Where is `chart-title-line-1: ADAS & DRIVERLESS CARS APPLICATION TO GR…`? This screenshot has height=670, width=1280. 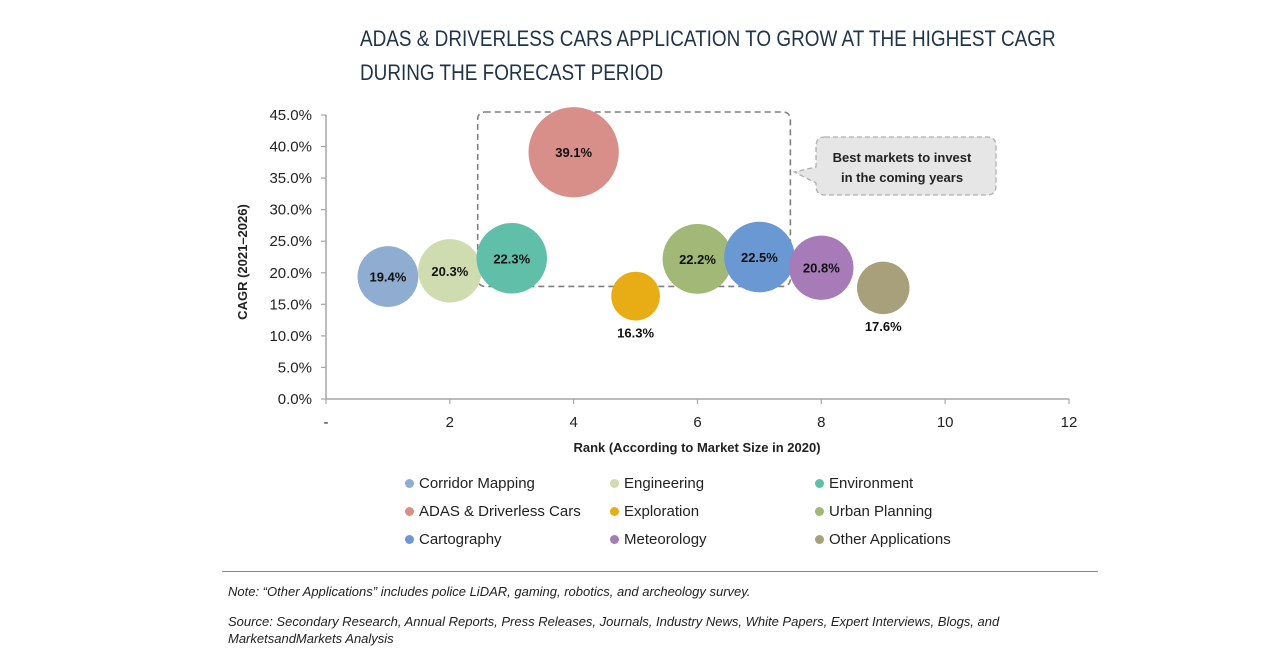
chart-title-line-1: ADAS & DRIVERLESS CARS APPLICATION TO GR… is located at coordinates (708, 38).